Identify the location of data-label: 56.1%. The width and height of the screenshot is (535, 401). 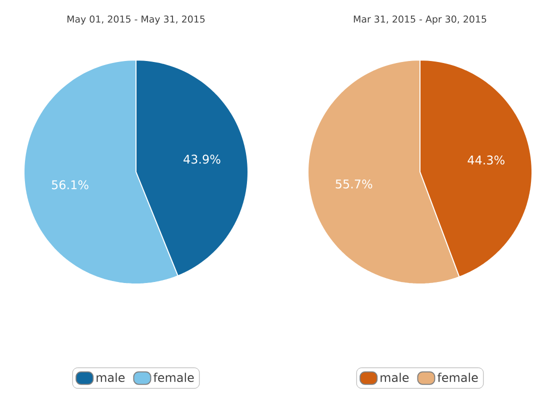
(70, 185).